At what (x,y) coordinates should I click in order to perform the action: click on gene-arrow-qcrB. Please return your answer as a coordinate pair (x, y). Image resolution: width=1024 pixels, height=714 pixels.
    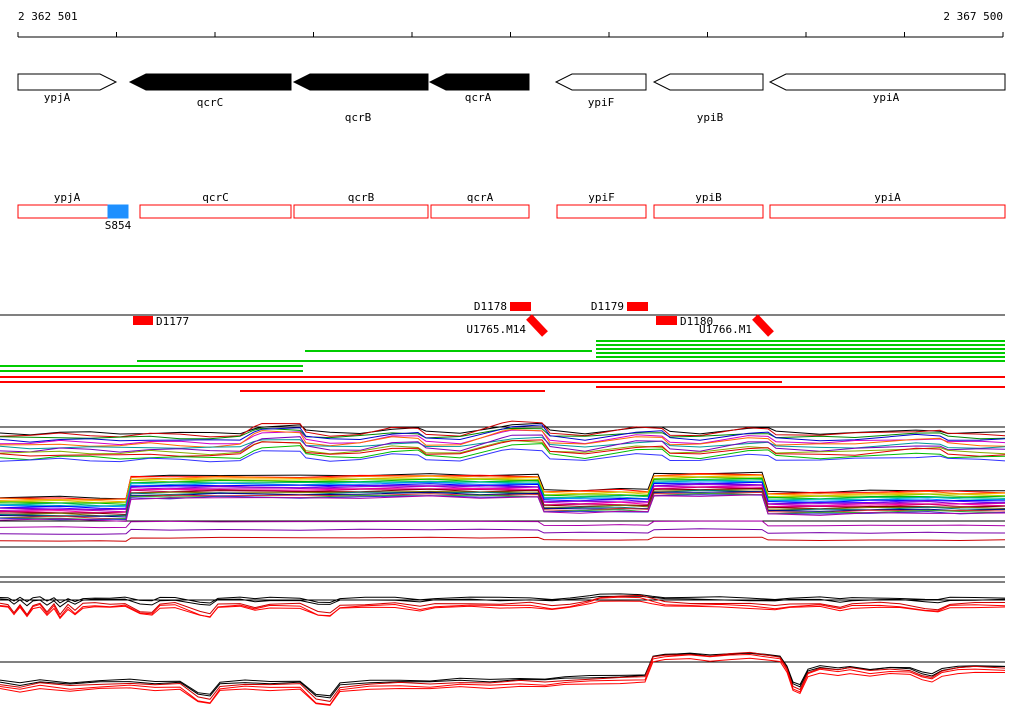
    Looking at the image, I should click on (360, 82).